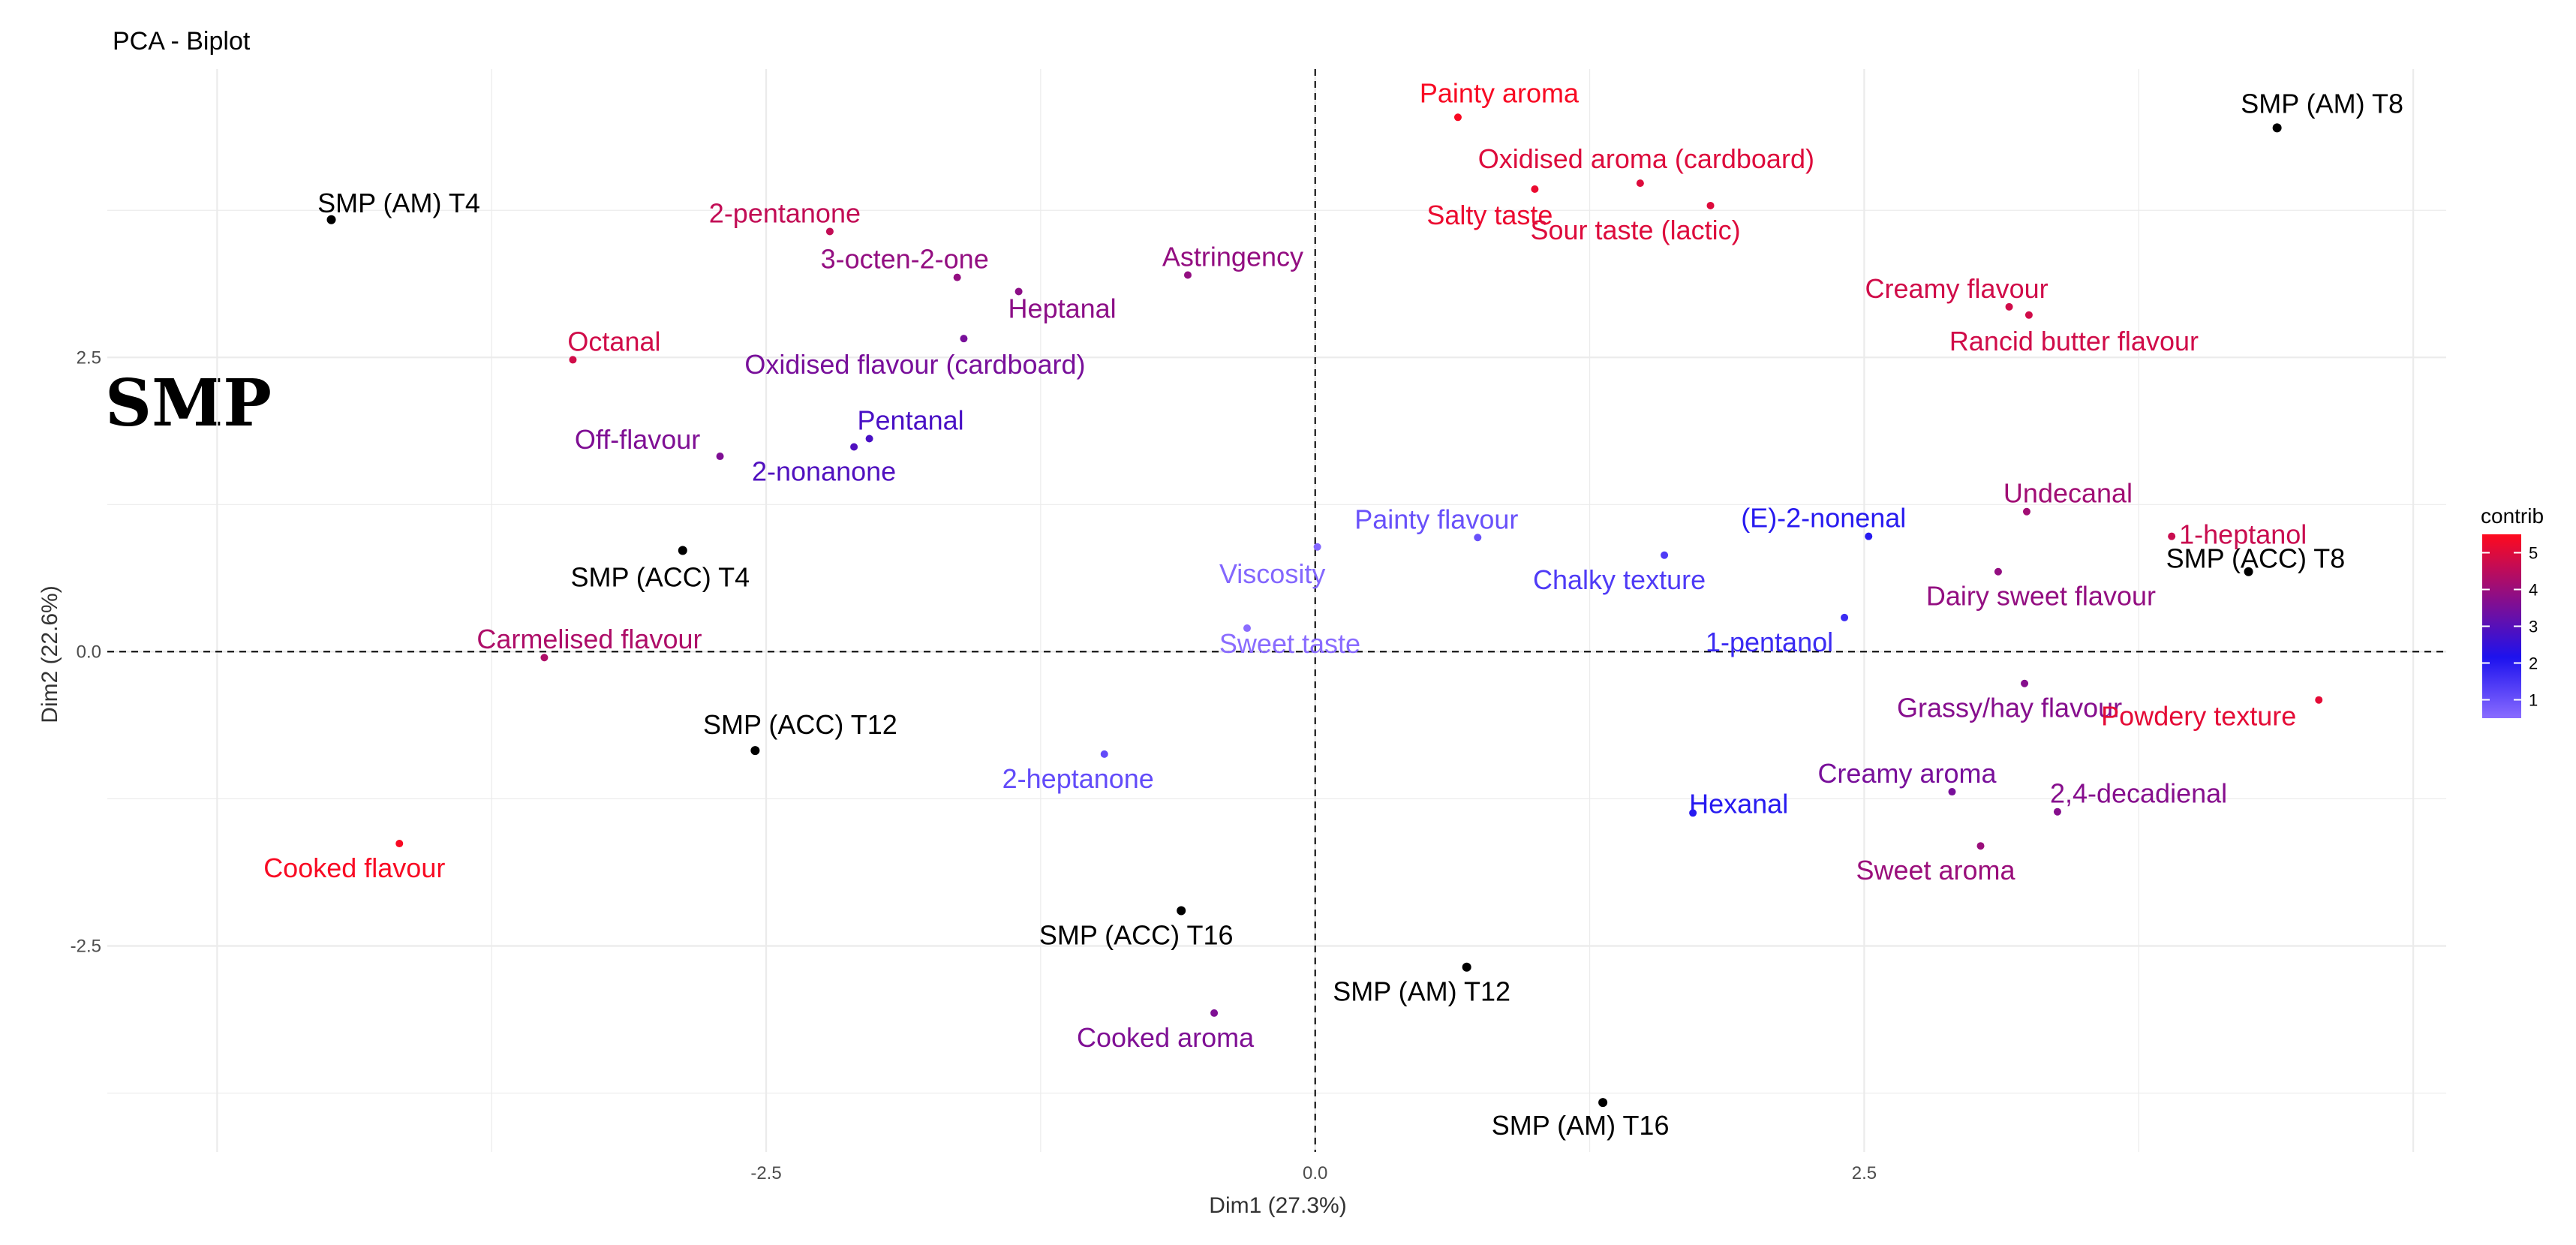 The image size is (2576, 1245). Describe the element at coordinates (1864, 1173) in the screenshot. I see `x-tick-label: 2.5` at that location.